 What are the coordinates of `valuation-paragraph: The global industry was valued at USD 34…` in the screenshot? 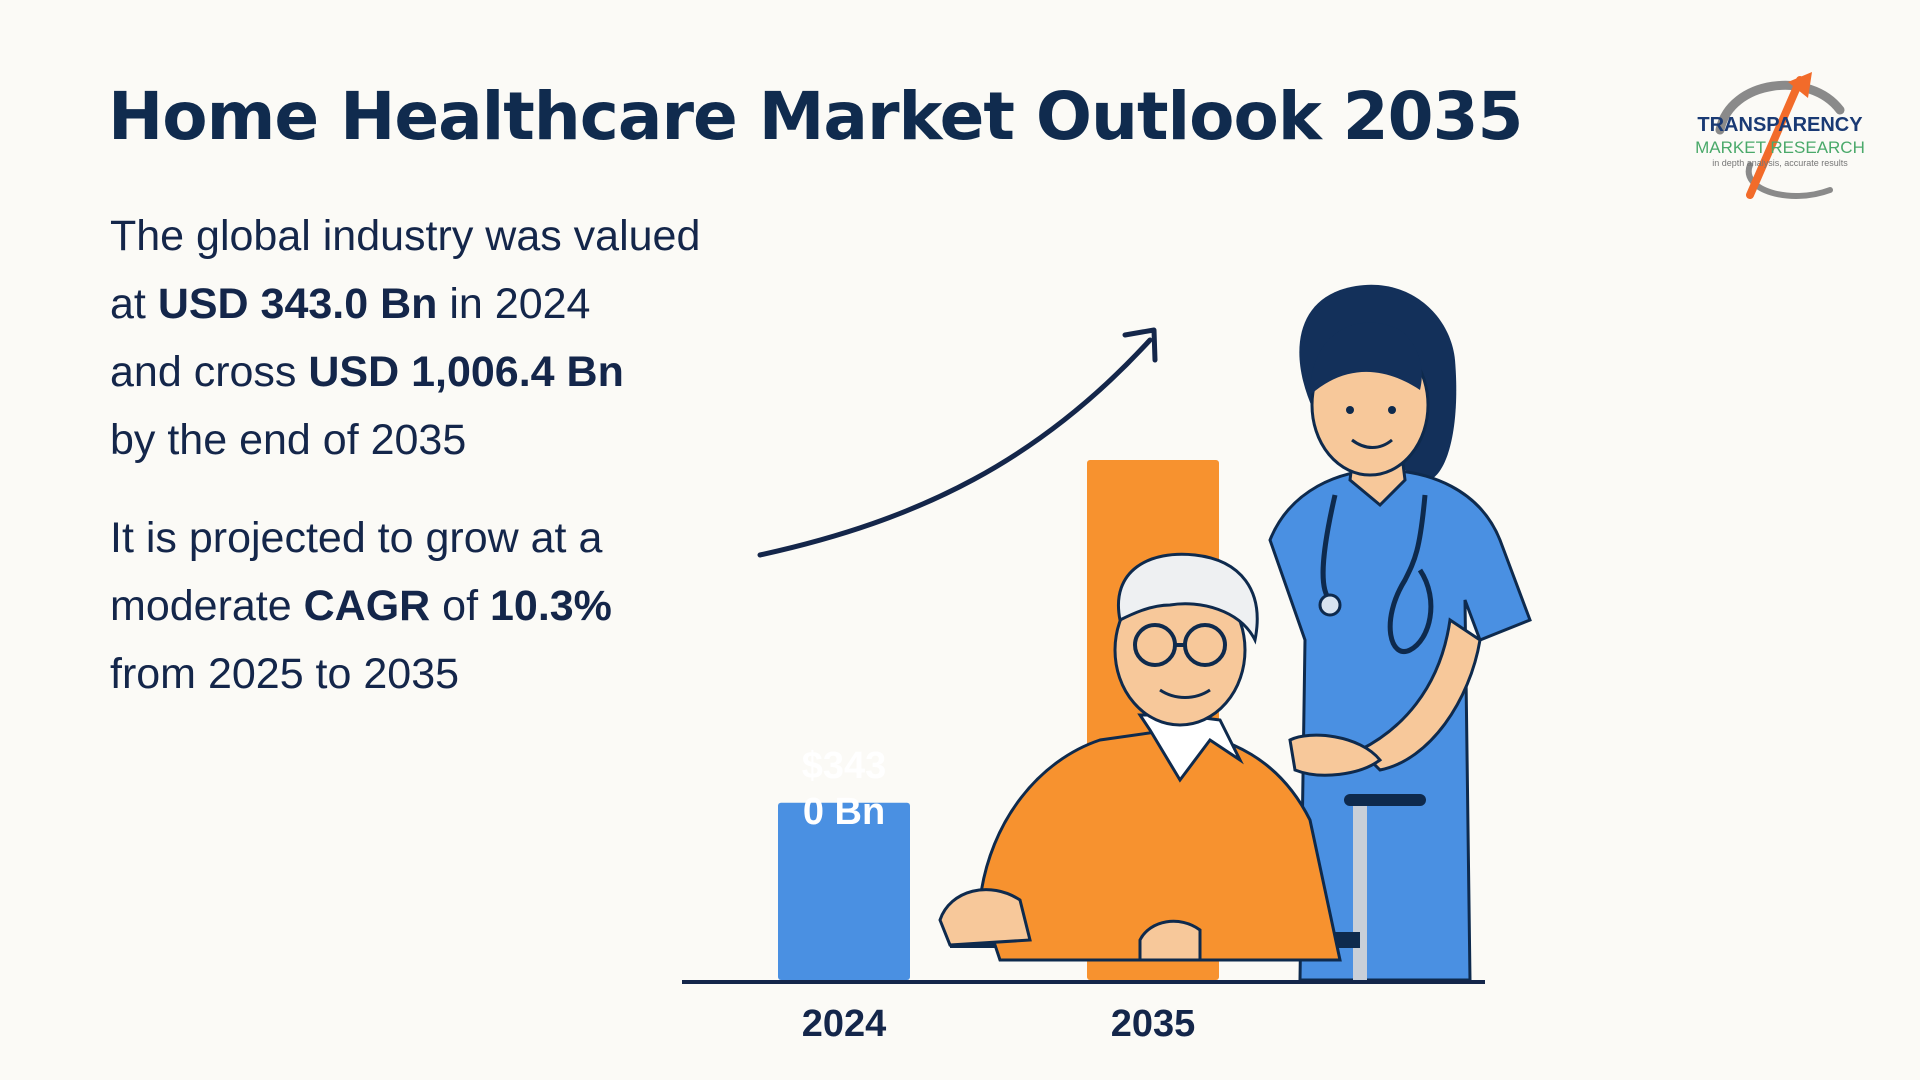 It's located at (405, 338).